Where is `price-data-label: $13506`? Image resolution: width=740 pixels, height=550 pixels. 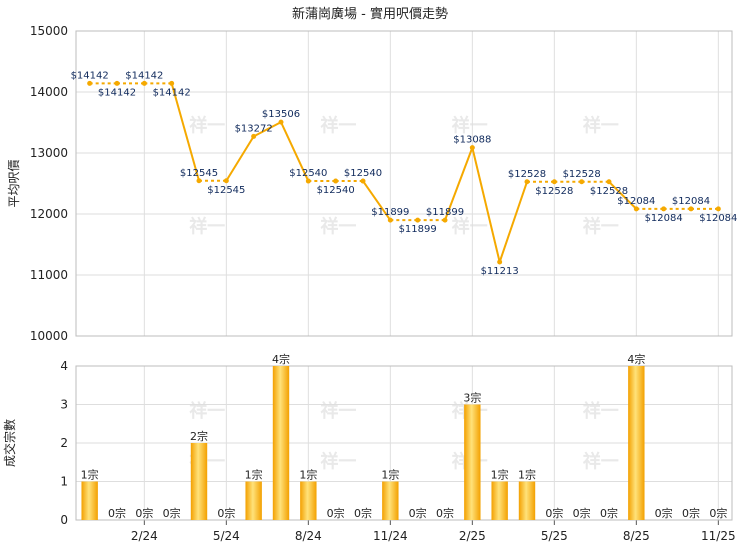 price-data-label: $13506 is located at coordinates (281, 114).